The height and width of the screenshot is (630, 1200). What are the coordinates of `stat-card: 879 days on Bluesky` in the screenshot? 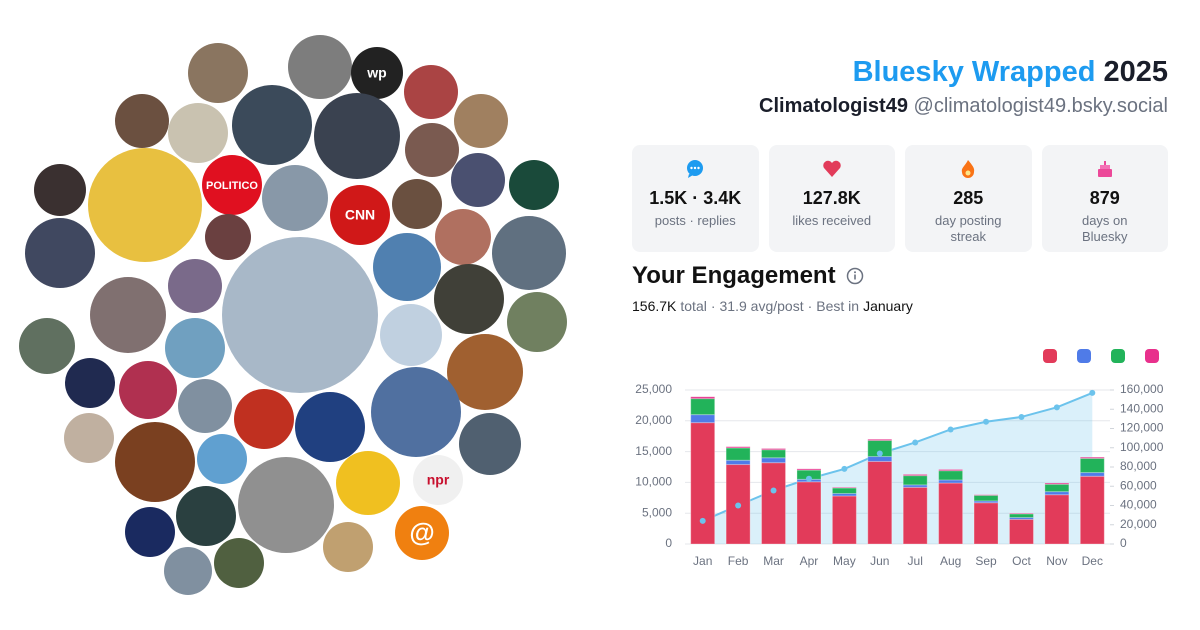 It's located at (1104, 198).